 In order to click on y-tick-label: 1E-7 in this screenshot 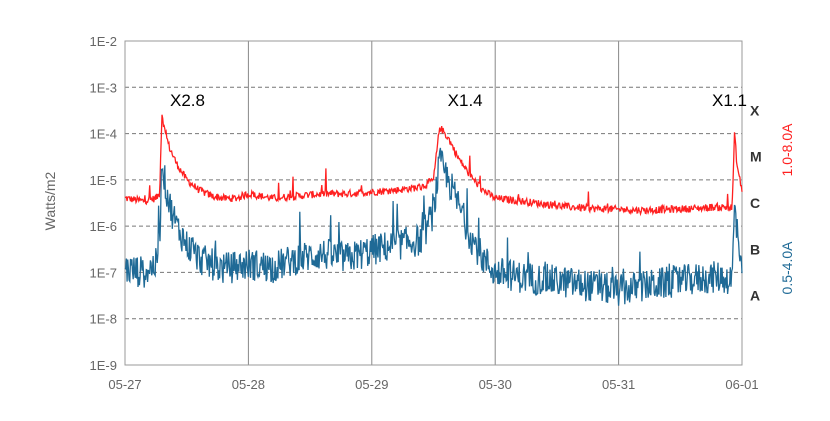, I will do `click(103, 272)`.